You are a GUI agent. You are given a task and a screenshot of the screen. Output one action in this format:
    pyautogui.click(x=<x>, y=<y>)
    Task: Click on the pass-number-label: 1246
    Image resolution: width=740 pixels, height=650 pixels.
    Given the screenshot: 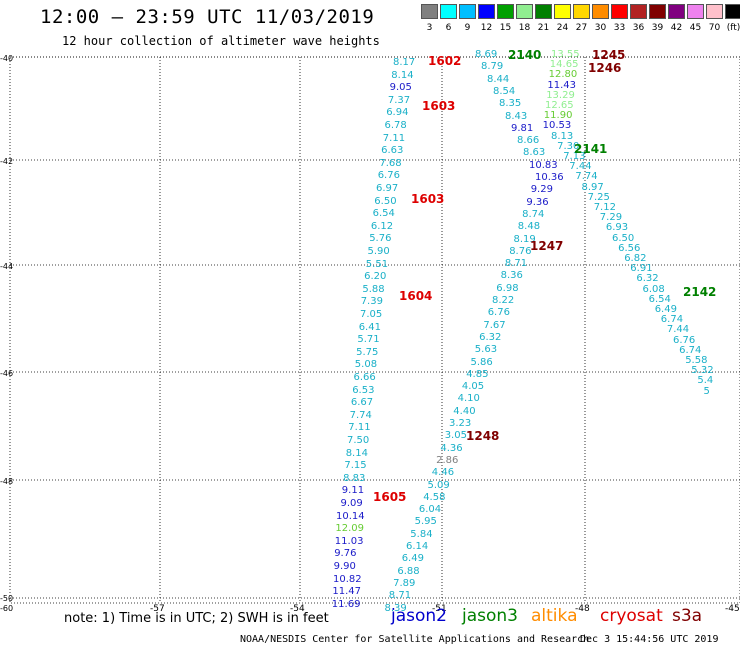 What is the action you would take?
    pyautogui.click(x=605, y=68)
    